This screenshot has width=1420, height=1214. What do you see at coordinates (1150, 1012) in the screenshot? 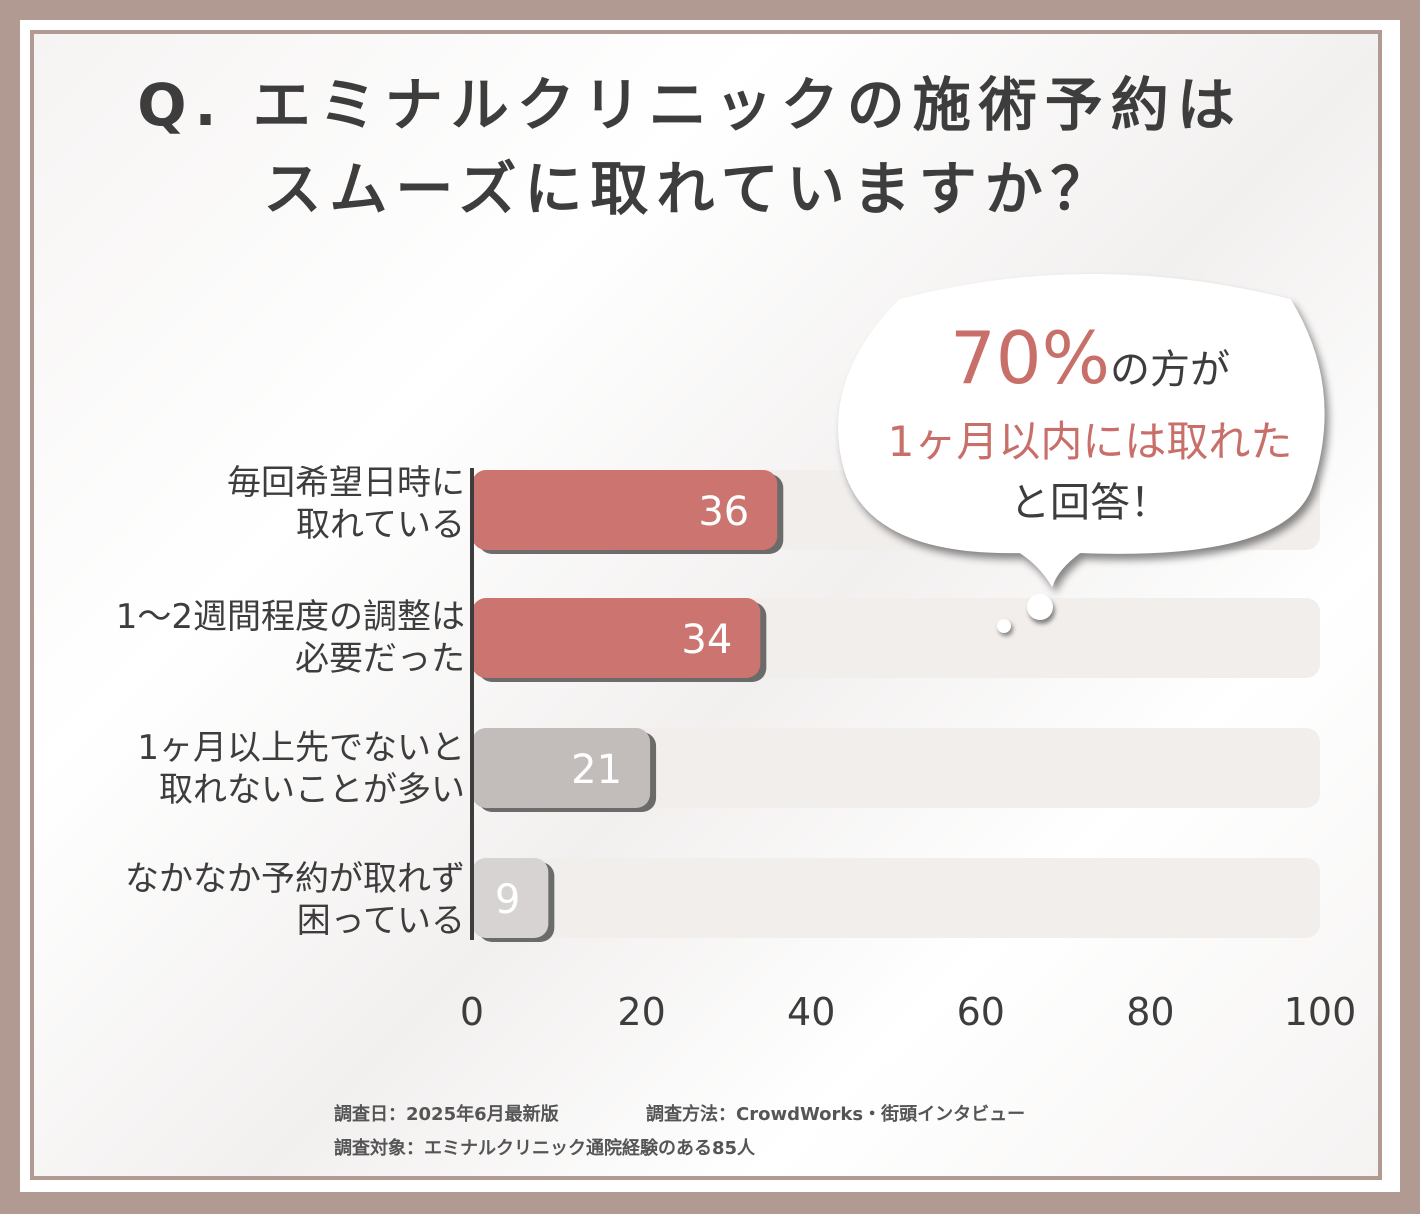
I see `x-tick-label-4: 80` at bounding box center [1150, 1012].